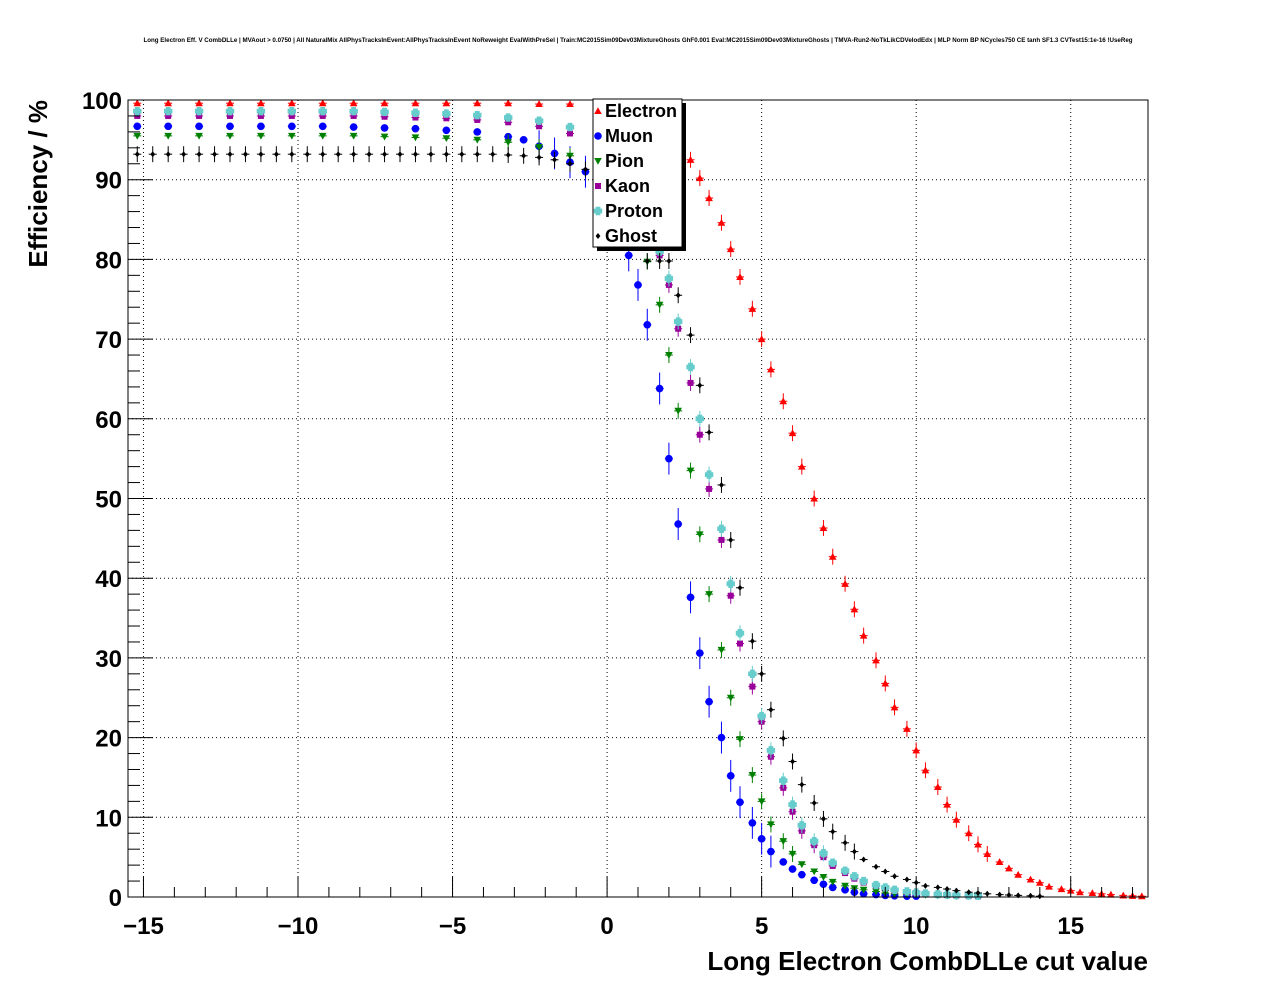 The width and height of the screenshot is (1276, 996). What do you see at coordinates (606, 926) in the screenshot?
I see `x-tick-label: 0` at bounding box center [606, 926].